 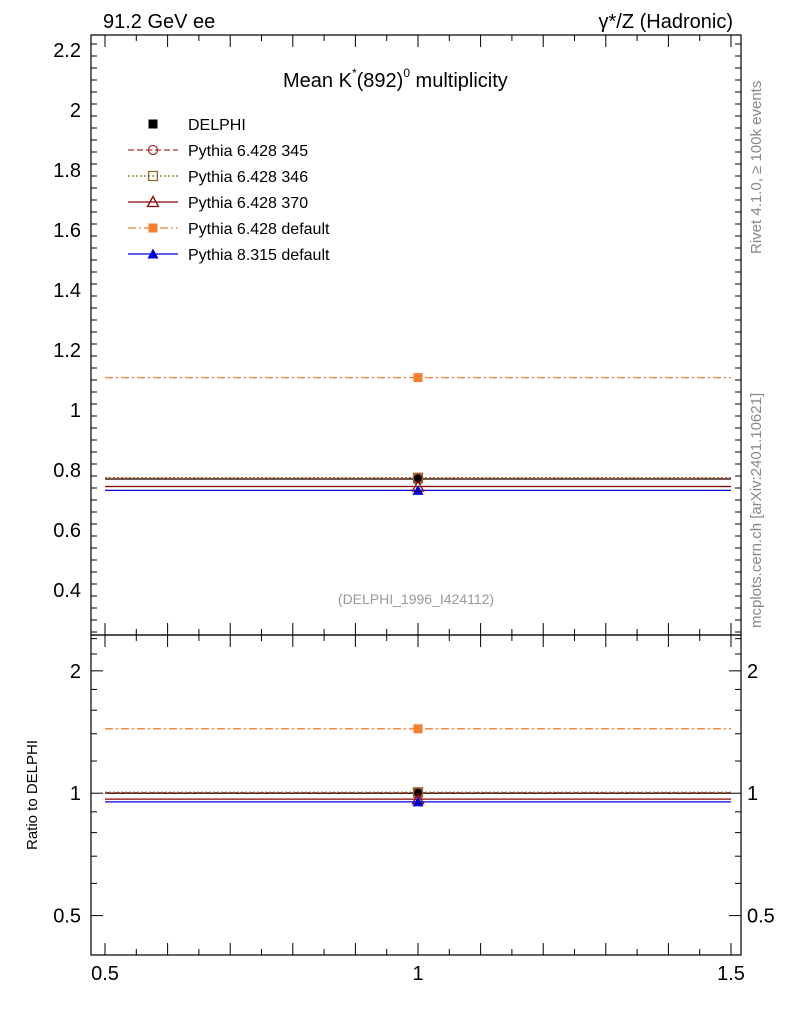 What do you see at coordinates (731, 974) in the screenshot?
I see `xtick-label: 1.5` at bounding box center [731, 974].